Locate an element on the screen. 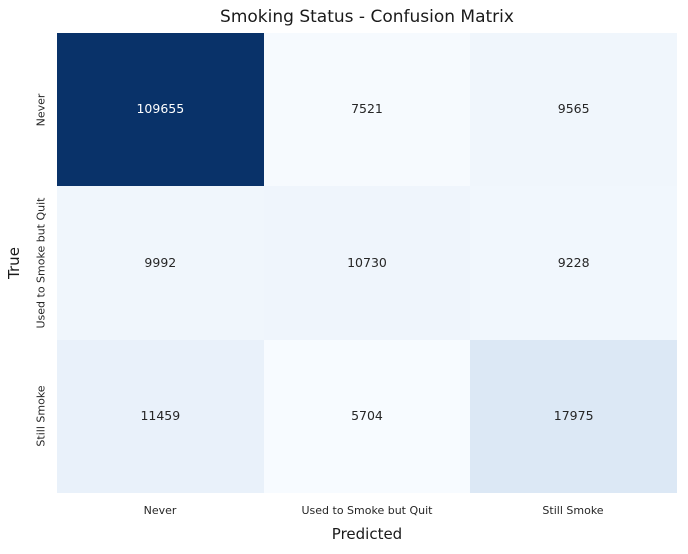  chart-title: Smoking Status - Confusion Matrix is located at coordinates (367, 17).